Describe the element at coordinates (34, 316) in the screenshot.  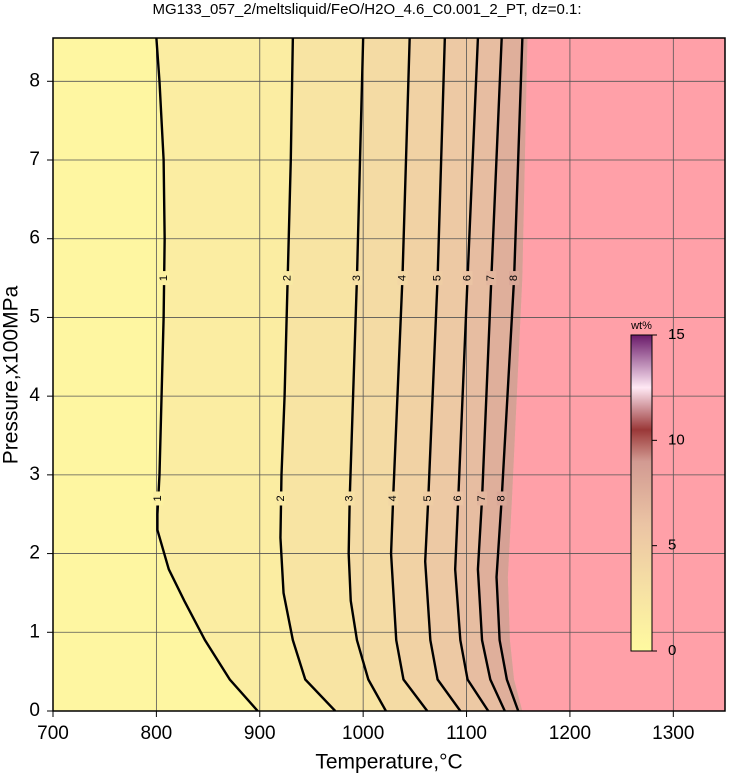
I see `y-tick-label: 5` at that location.